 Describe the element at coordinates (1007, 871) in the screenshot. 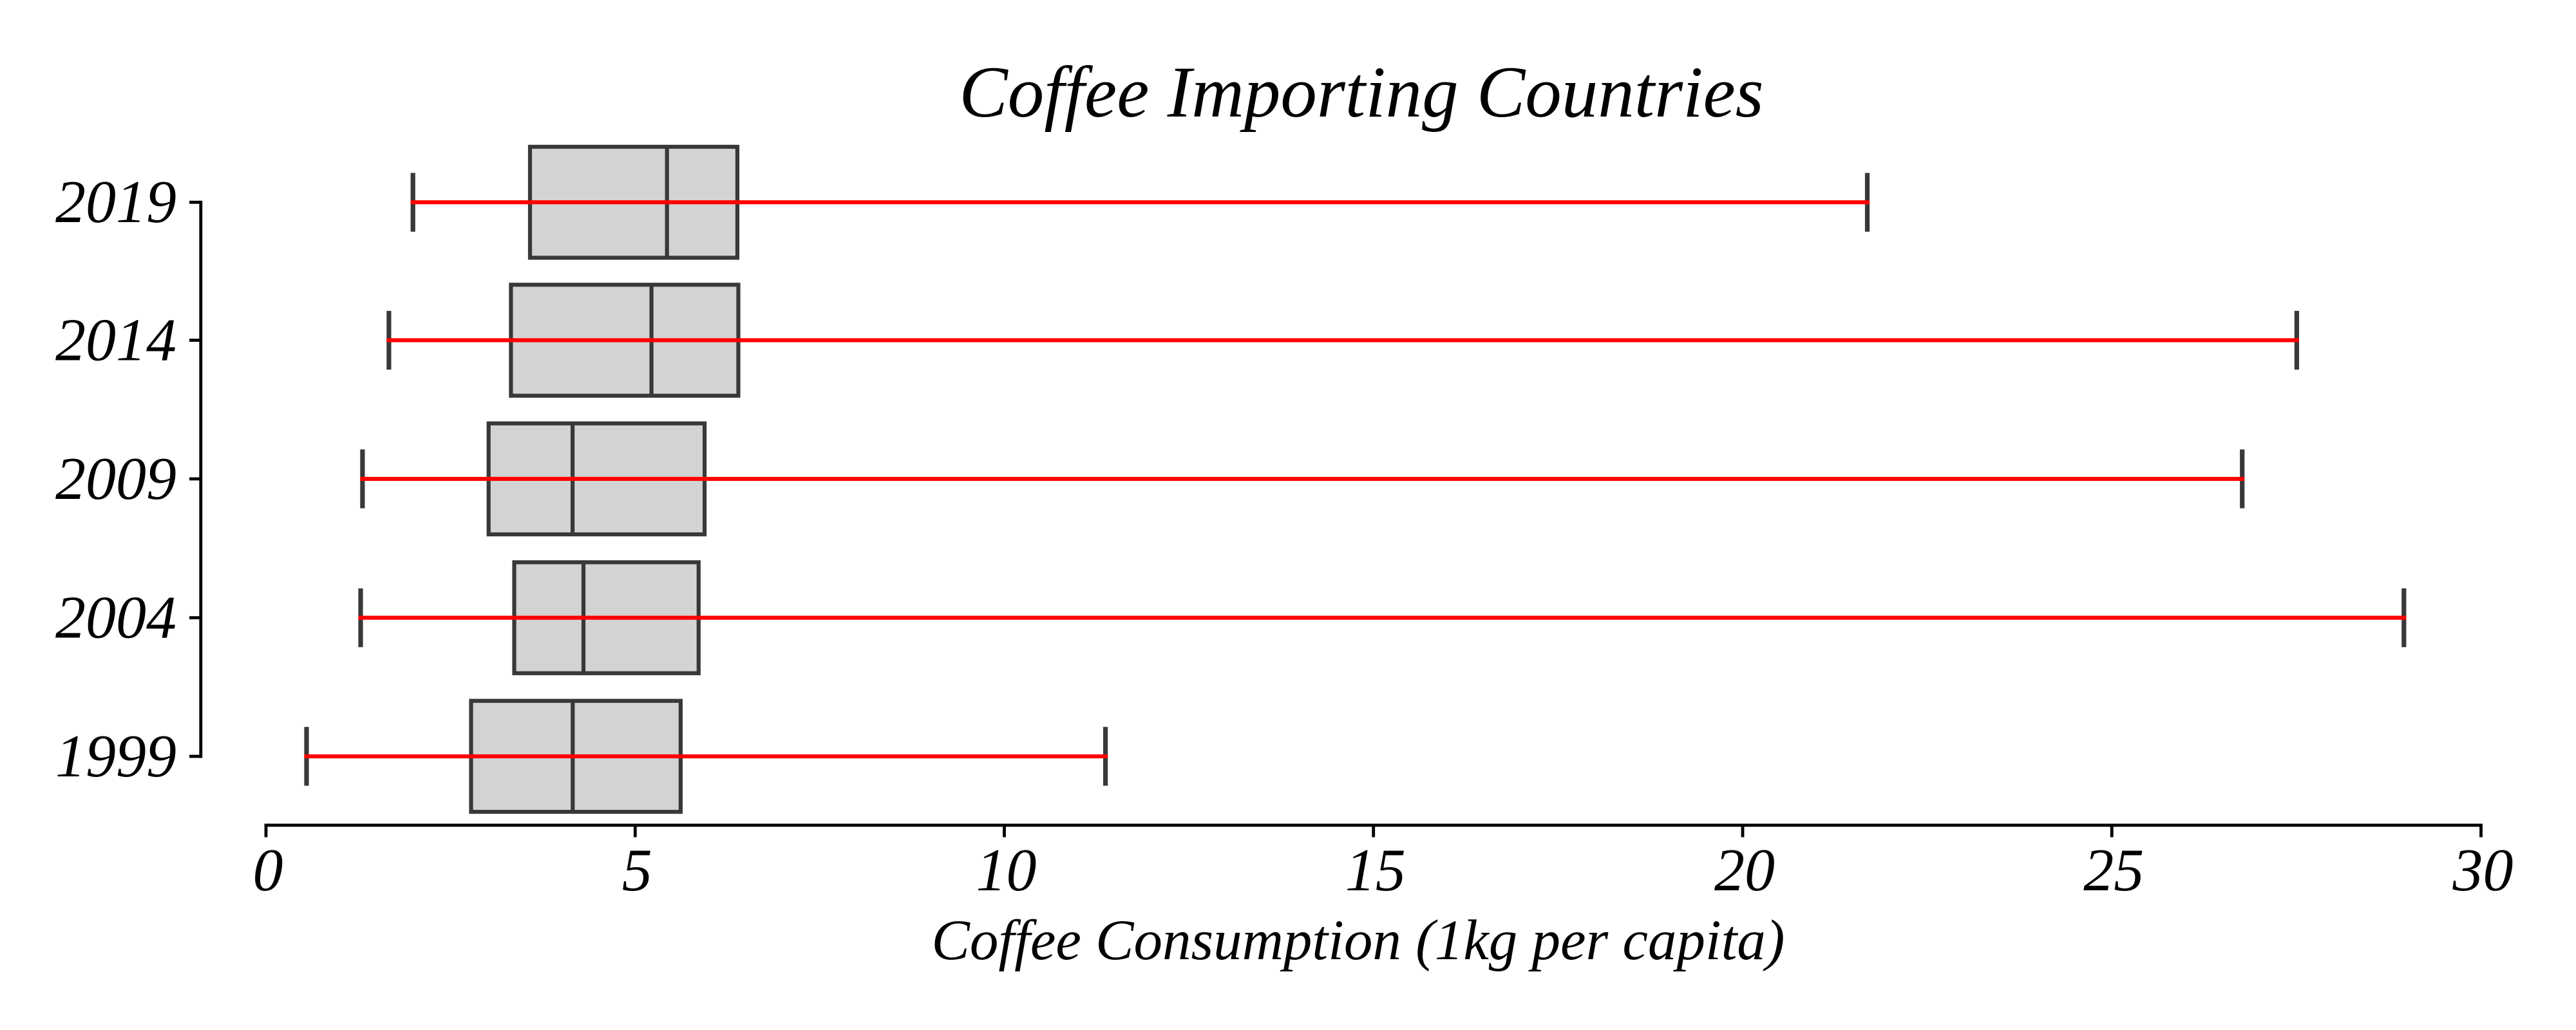

I see `svg-text: 10` at that location.